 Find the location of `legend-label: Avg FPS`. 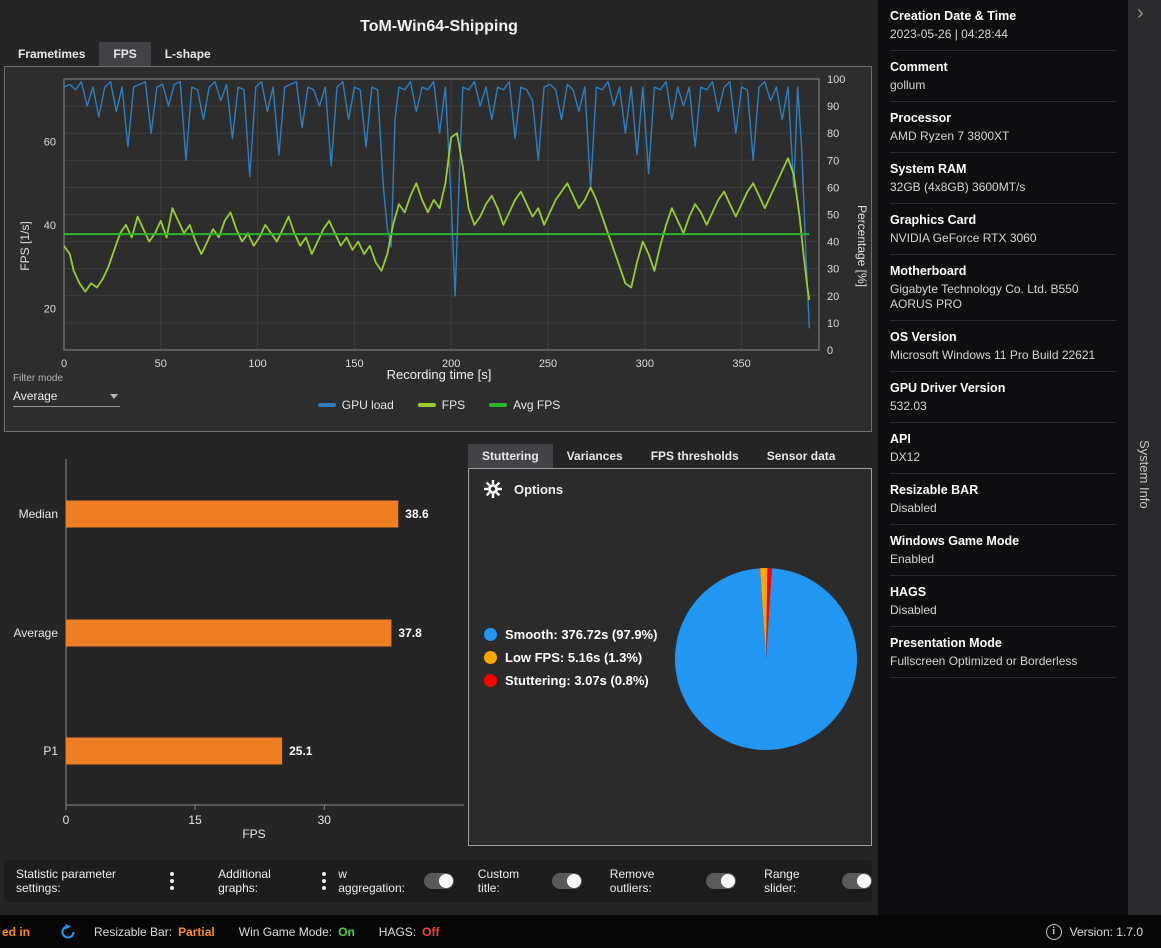

legend-label: Avg FPS is located at coordinates (537, 405).